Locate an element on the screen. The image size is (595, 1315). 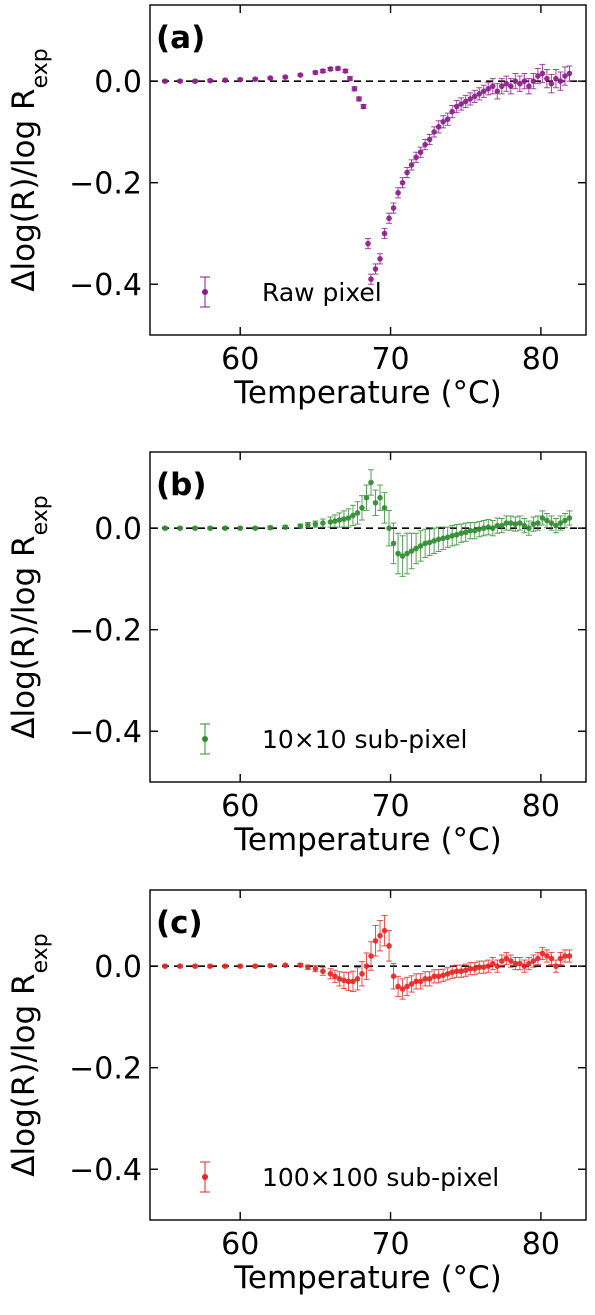
x-axis-title: Temperature (°C) is located at coordinates (367, 840).